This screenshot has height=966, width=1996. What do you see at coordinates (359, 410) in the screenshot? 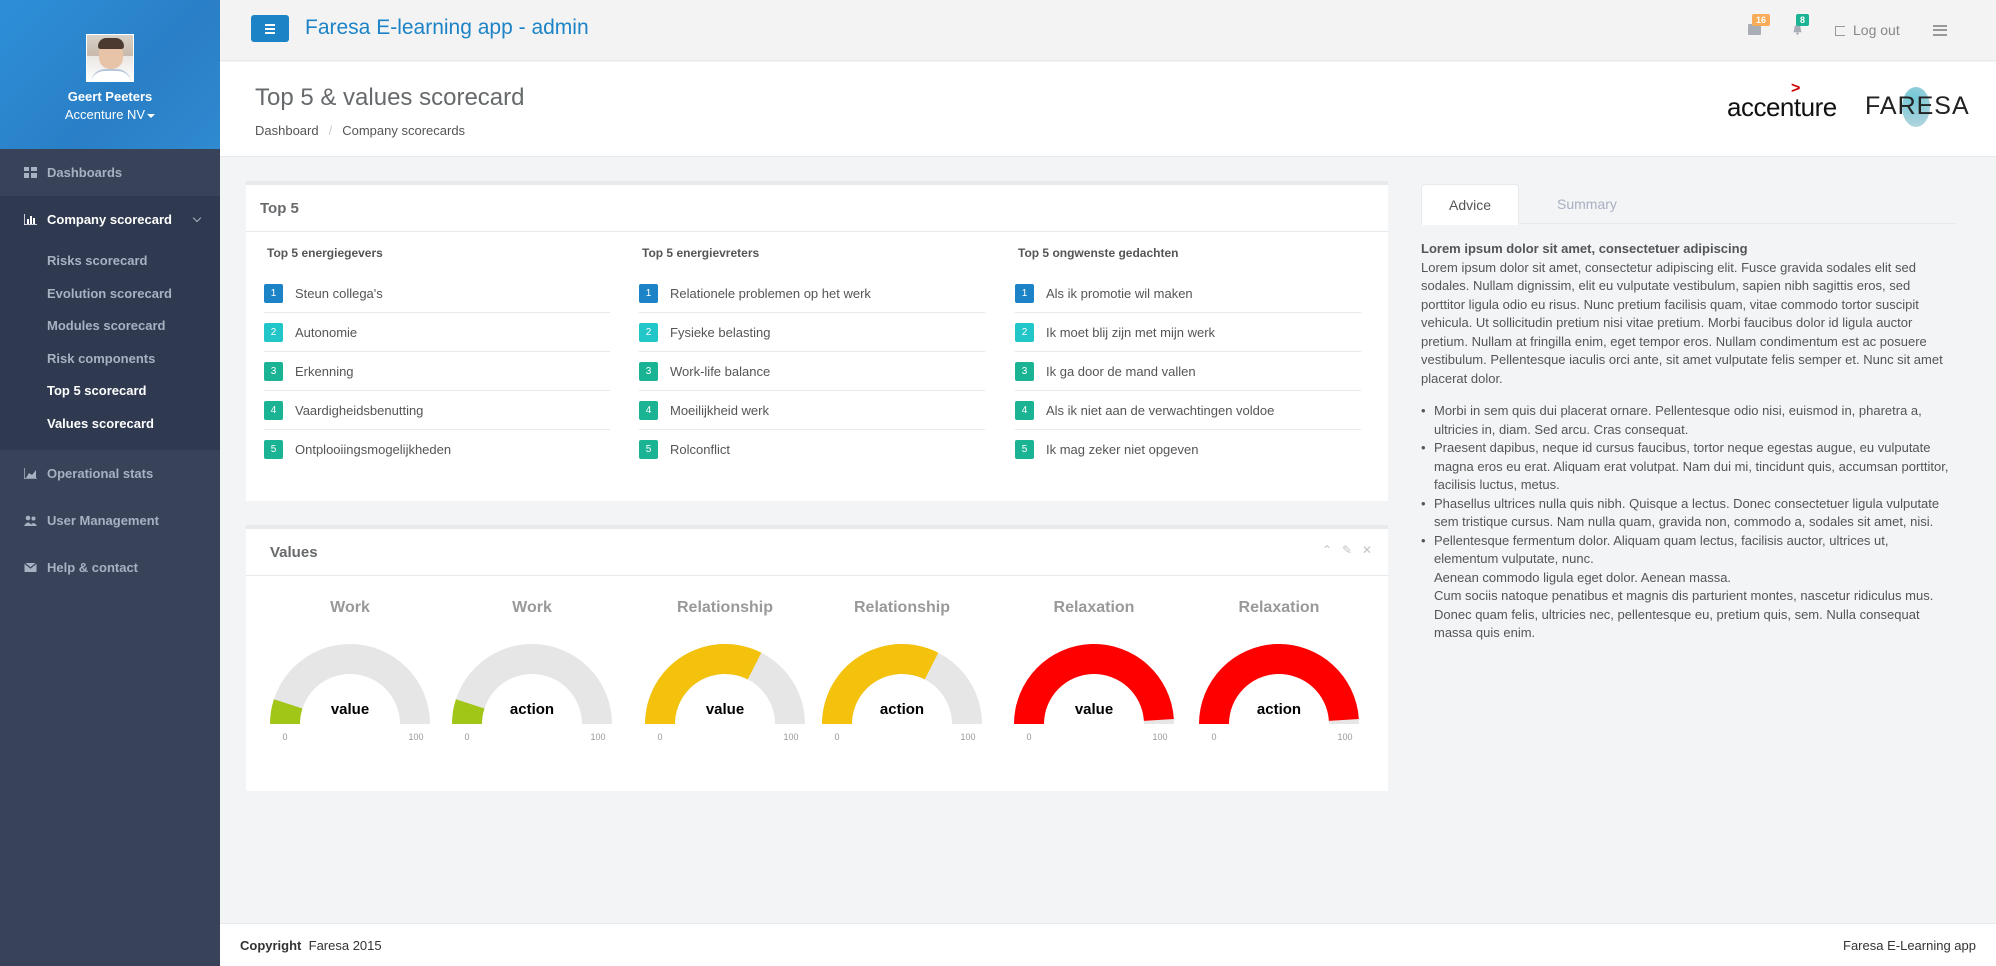
I see `list-item-label: Vaardigheidsbenutting` at bounding box center [359, 410].